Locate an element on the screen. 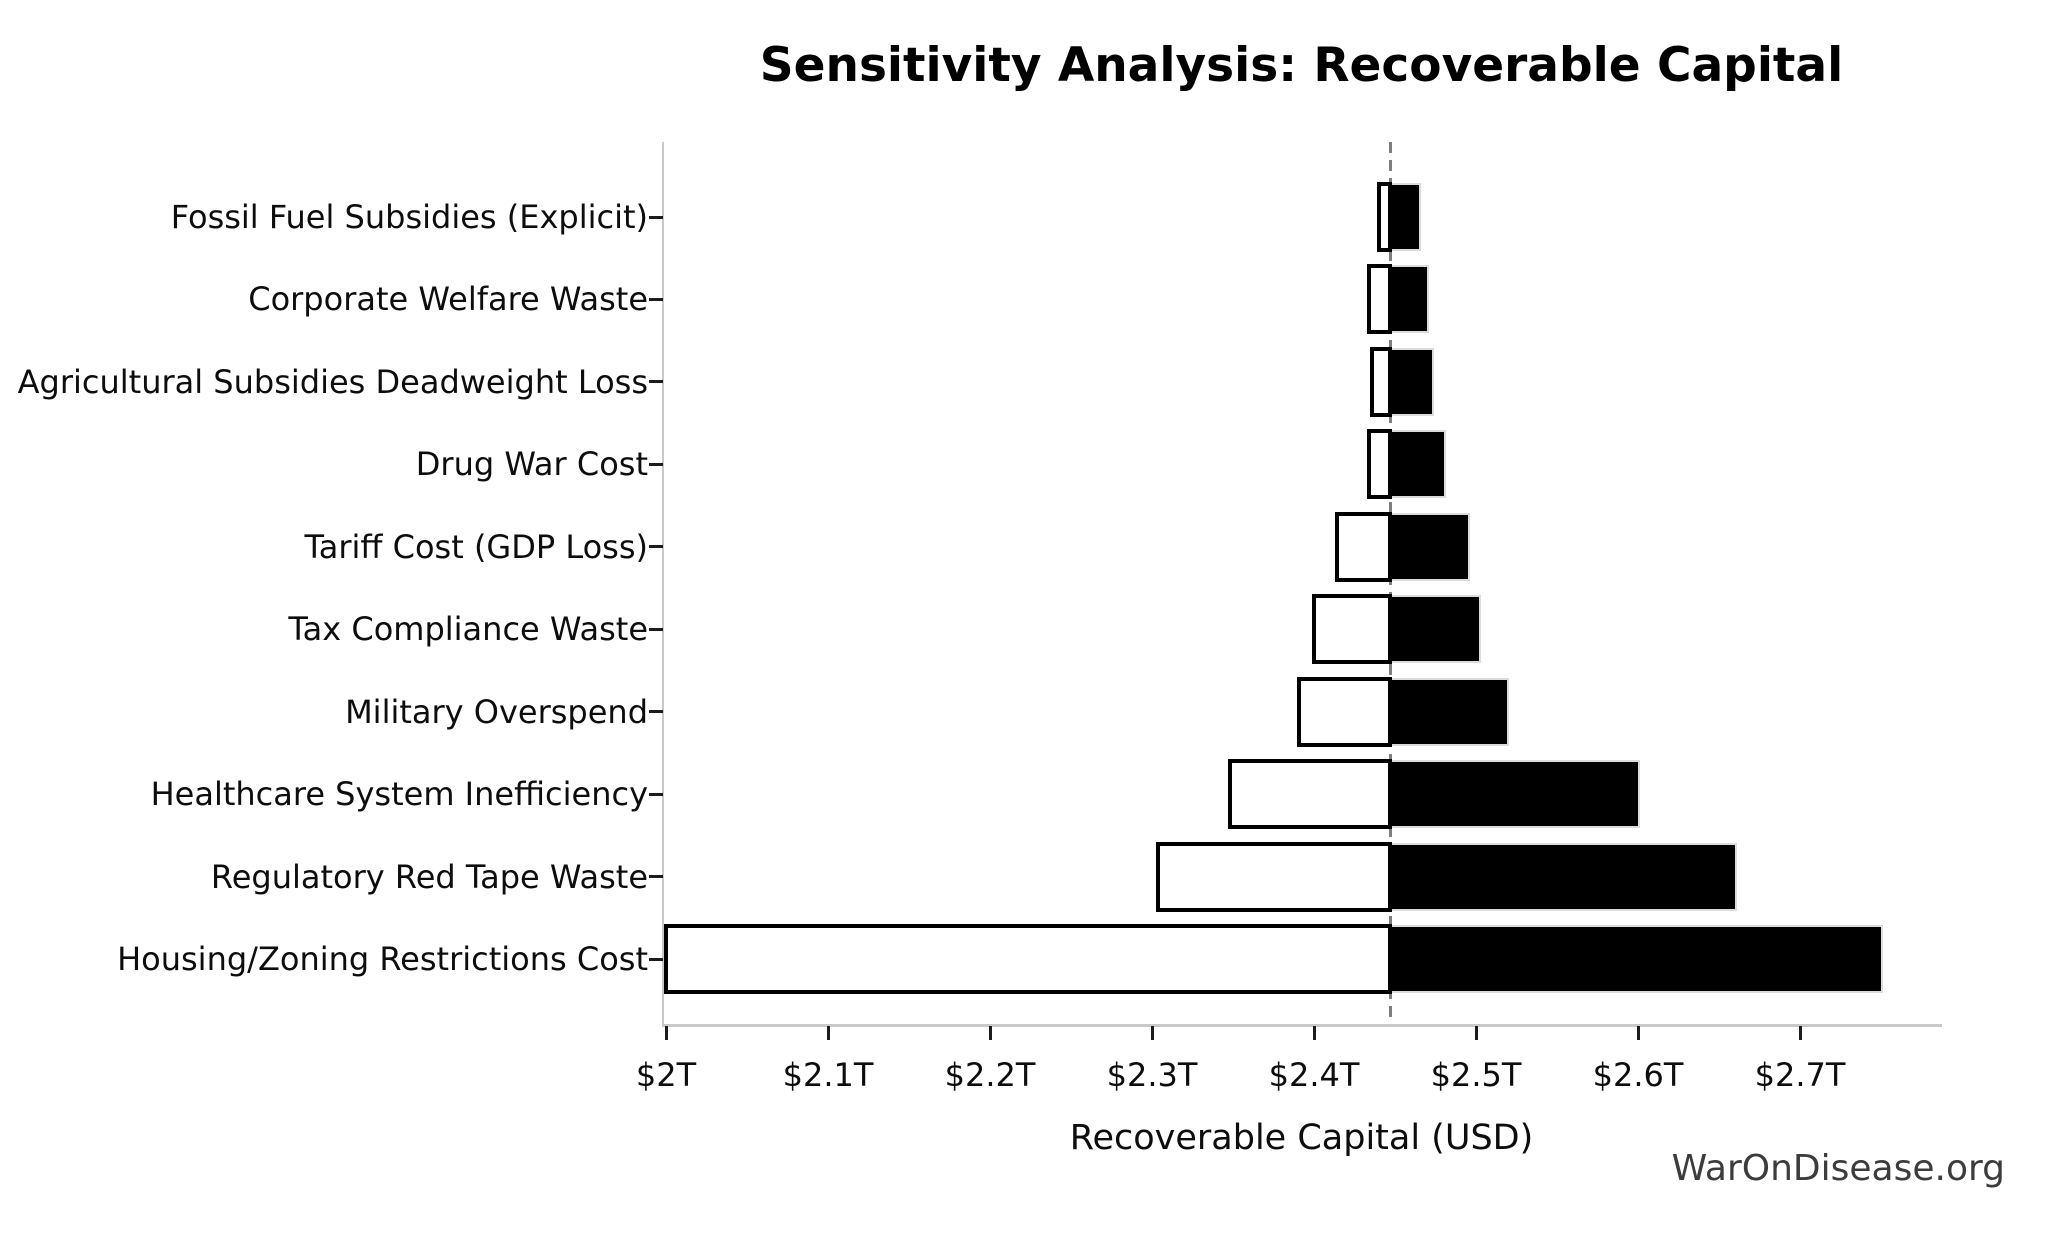  x-axis-label: Recoverable Capital (USD) is located at coordinates (1301, 1138).